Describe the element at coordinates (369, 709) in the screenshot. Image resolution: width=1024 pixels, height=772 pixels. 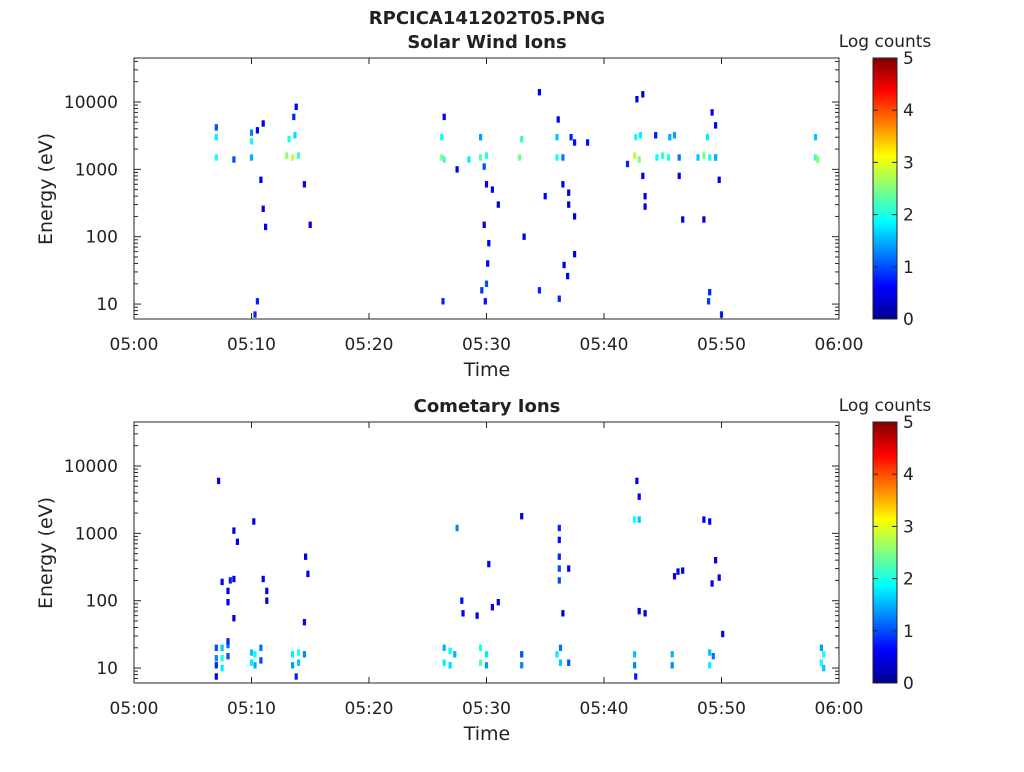
I see `cometary-xtick-label-2: 05:20` at that location.